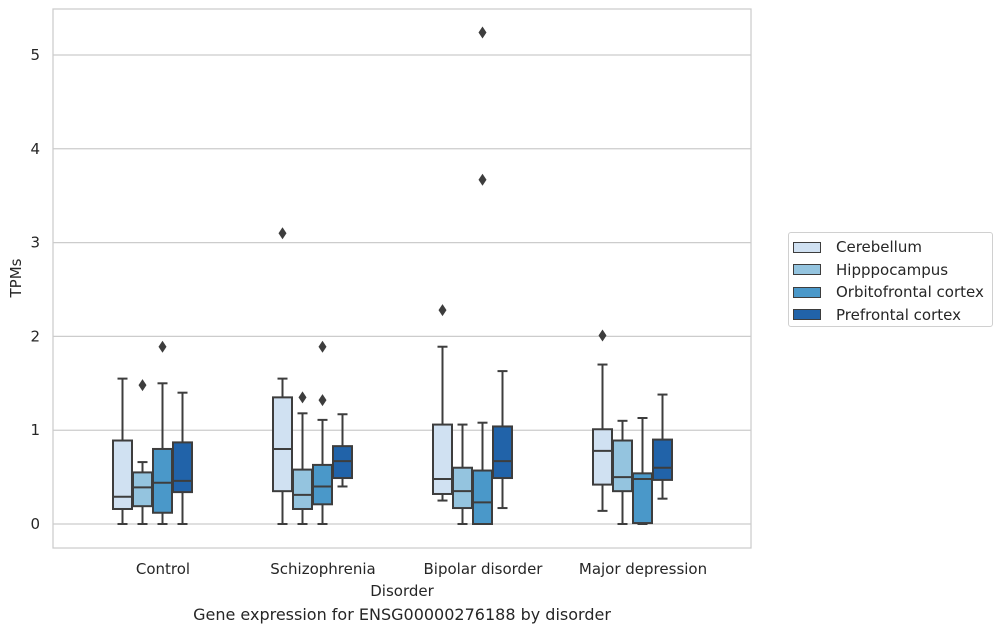 The width and height of the screenshot is (1003, 634). I want to click on legend-item: Cerebellum, so click(890, 247).